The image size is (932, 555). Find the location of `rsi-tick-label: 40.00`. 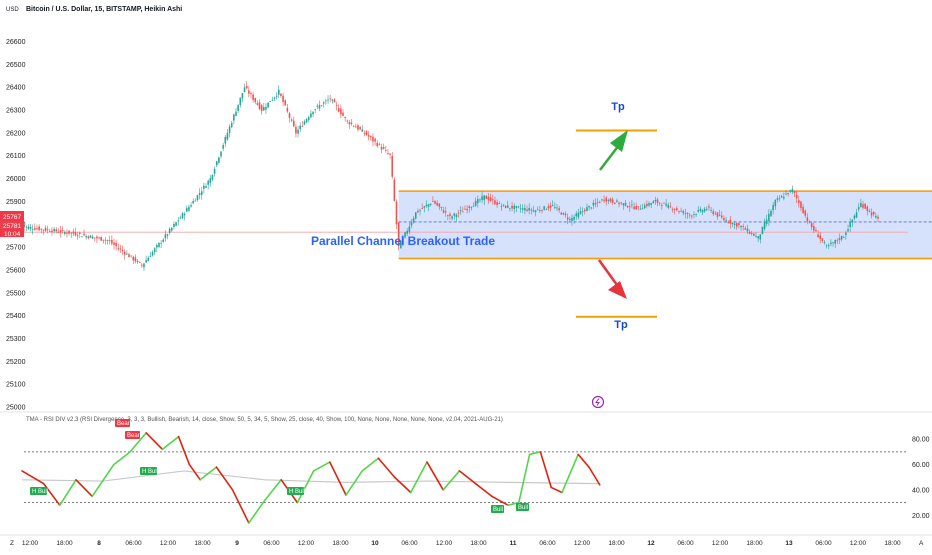

rsi-tick-label: 40.00 is located at coordinates (921, 490).